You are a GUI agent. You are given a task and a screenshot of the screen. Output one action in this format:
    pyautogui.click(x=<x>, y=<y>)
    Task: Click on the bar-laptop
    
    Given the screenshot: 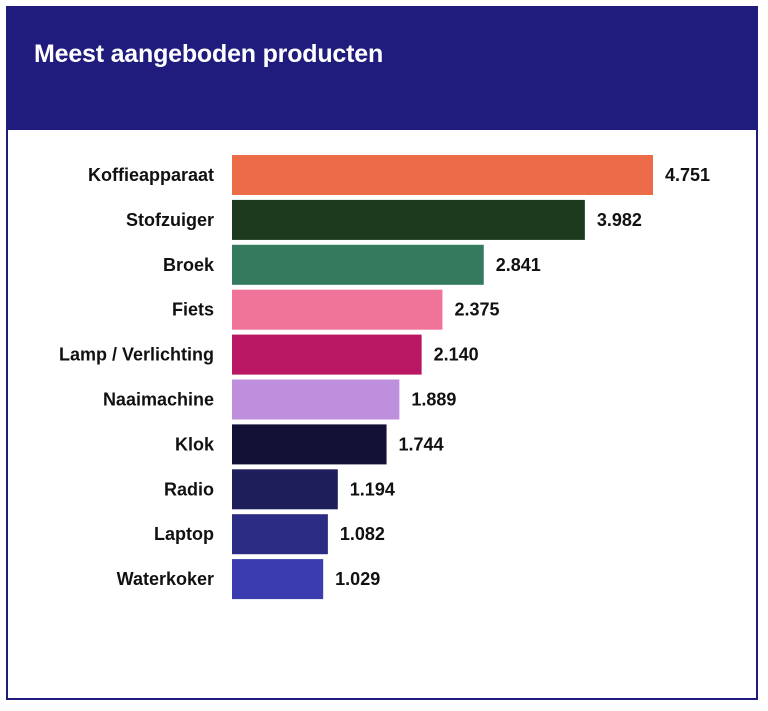 What is the action you would take?
    pyautogui.click(x=280, y=534)
    